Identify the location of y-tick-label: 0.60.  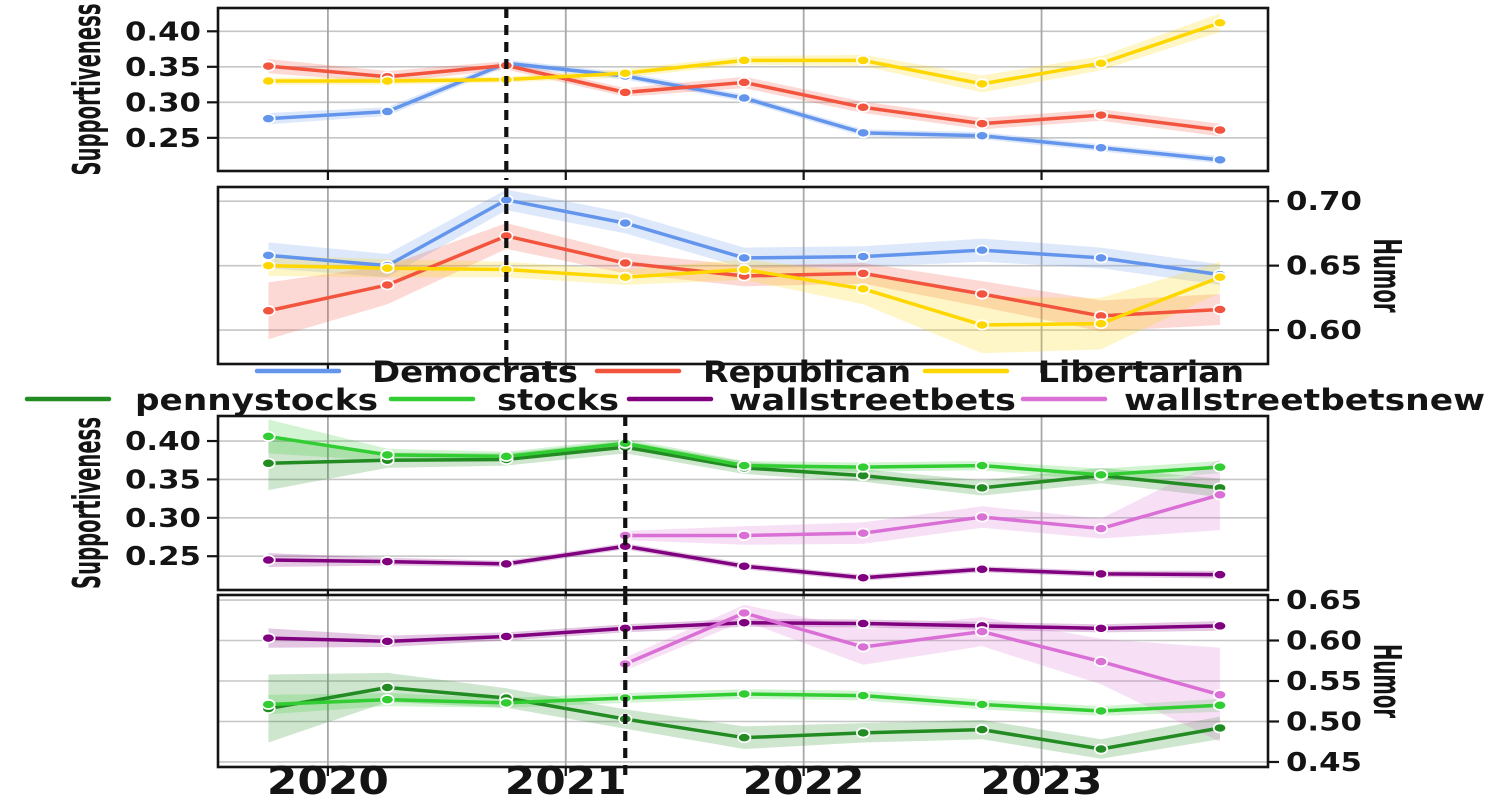
(1324, 331).